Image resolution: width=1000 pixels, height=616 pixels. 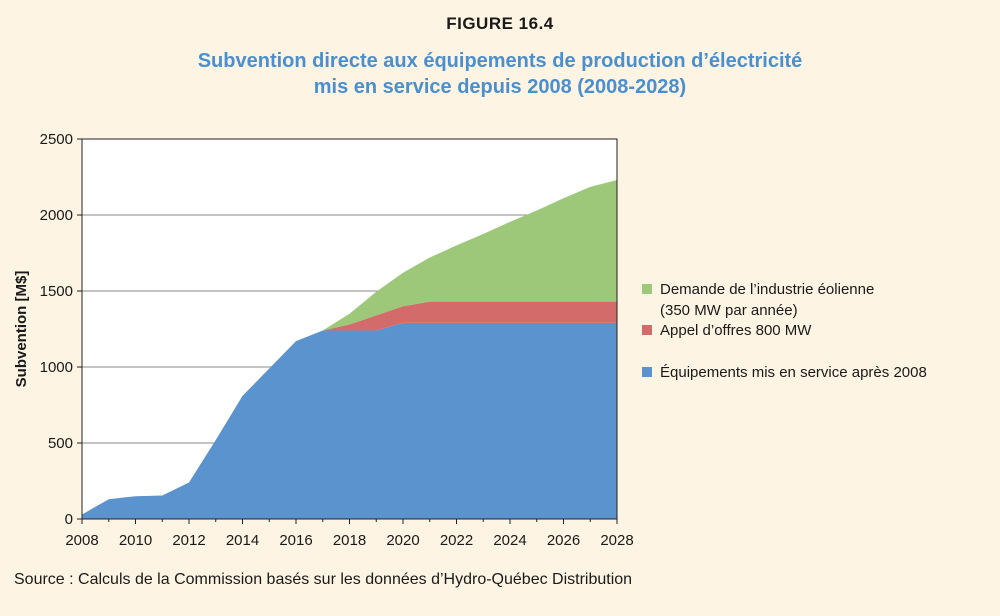 What do you see at coordinates (295, 540) in the screenshot?
I see `x-tick-label: 2016` at bounding box center [295, 540].